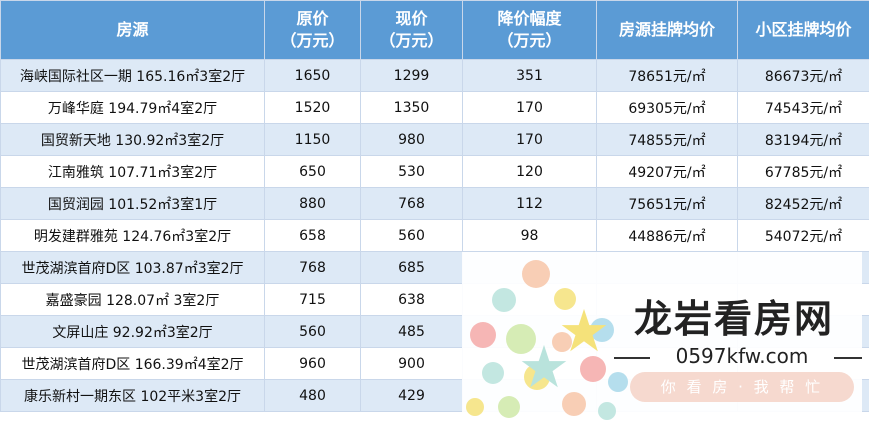 This screenshot has height=424, width=869. What do you see at coordinates (132, 30) in the screenshot?
I see `header-property: 房源` at bounding box center [132, 30].